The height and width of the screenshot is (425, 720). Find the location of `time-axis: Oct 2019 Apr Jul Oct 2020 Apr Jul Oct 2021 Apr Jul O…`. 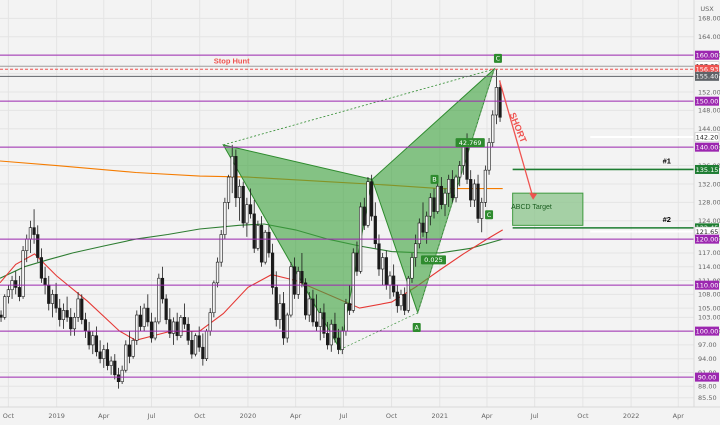

time-axis: Oct 2019 Apr Jul Oct 2020 Apr Jul Oct 2021 Apr Jul O… is located at coordinates (360, 413).